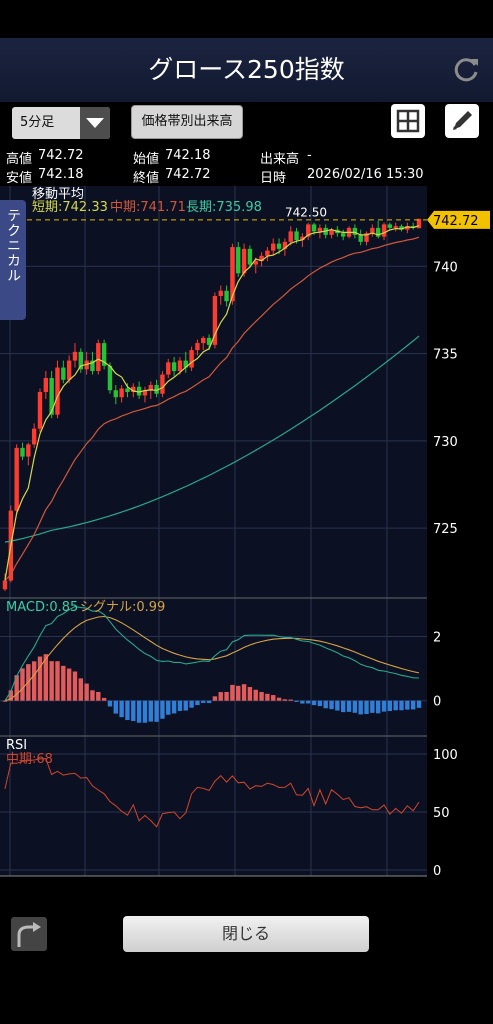 This screenshot has width=493, height=1024. I want to click on last-price-label: 742.72, so click(456, 221).